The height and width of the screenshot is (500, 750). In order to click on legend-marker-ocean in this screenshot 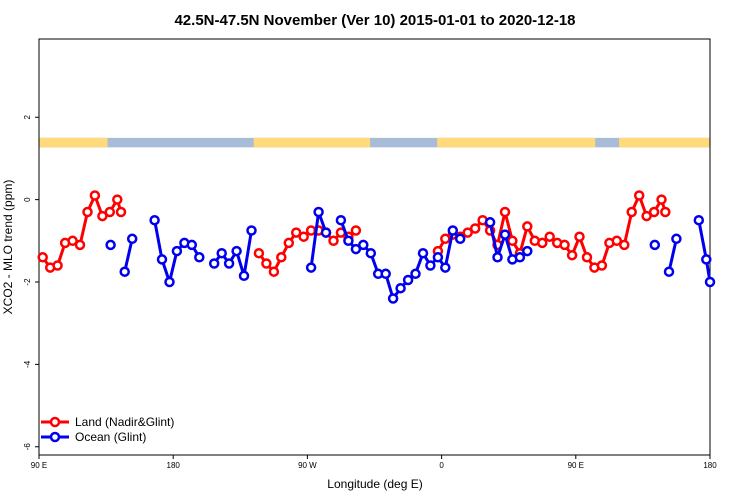, I will do `click(55, 437)`.